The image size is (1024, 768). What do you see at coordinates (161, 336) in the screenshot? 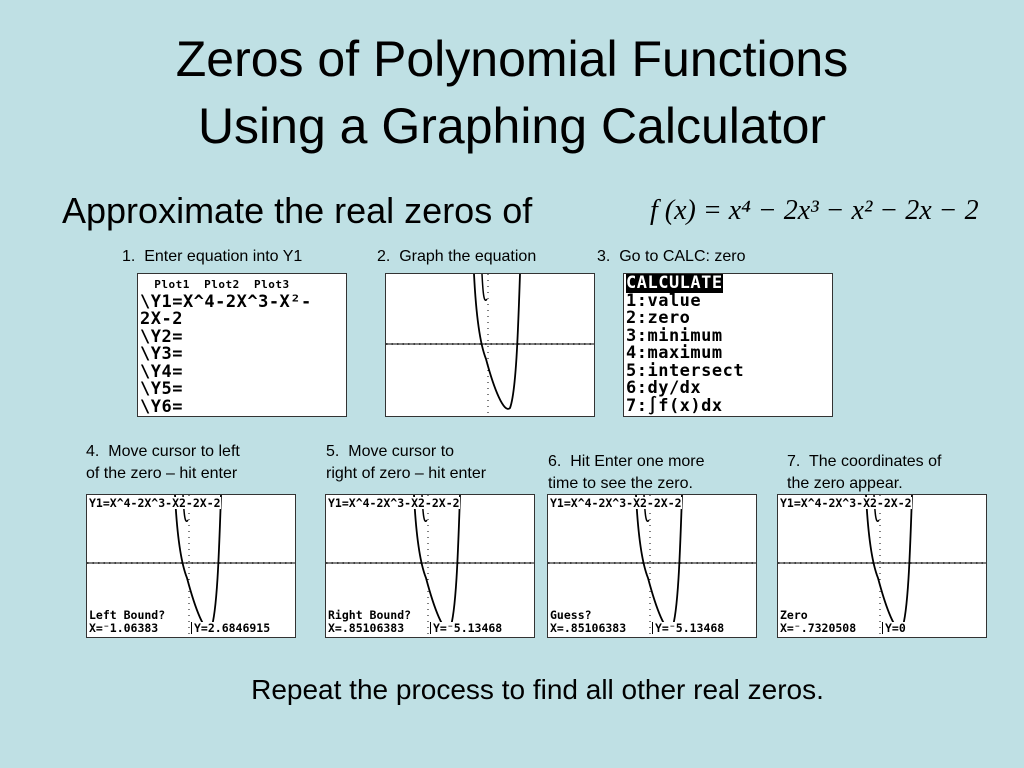
I see `screen-line-text: \Y2=` at bounding box center [161, 336].